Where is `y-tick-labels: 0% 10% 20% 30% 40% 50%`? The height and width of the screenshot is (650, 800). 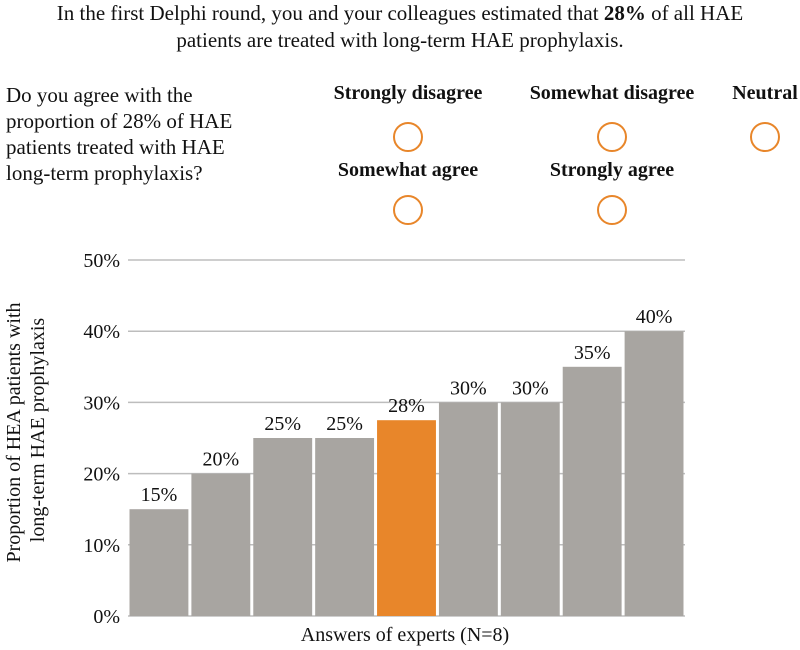 y-tick-labels: 0% 10% 20% 30% 40% 50% is located at coordinates (101, 439).